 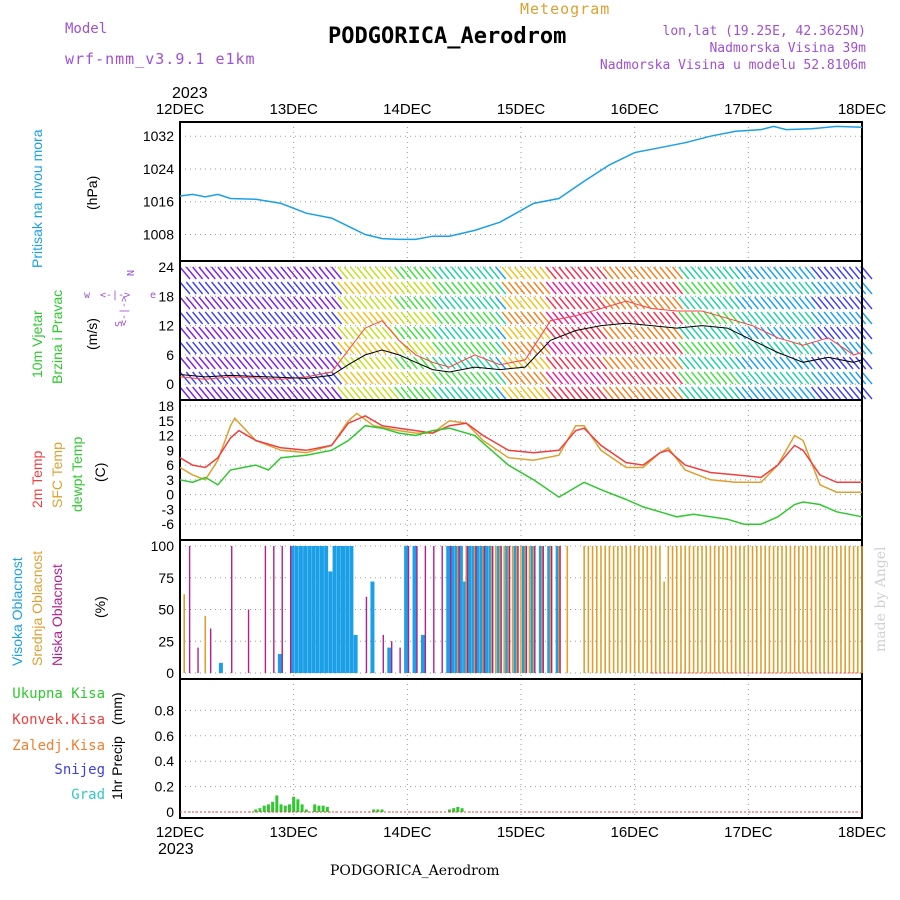 I want to click on wind-compass: w e <-|-> <-|-> N S, so click(x=120, y=298).